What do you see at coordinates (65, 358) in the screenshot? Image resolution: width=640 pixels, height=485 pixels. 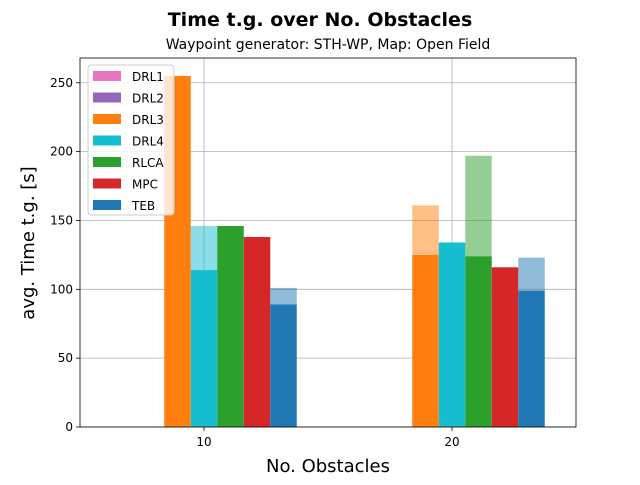 I see `y-tick-label: 50` at bounding box center [65, 358].